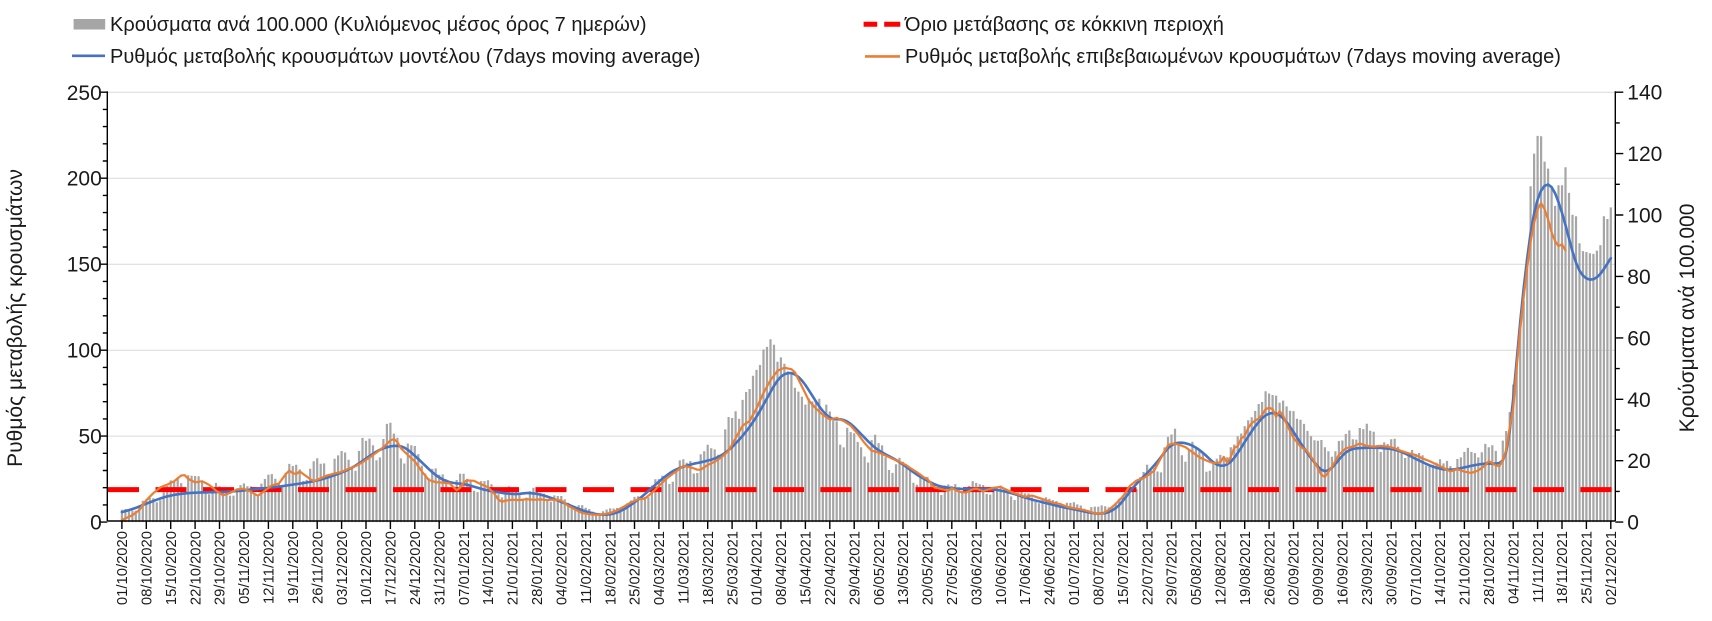 The width and height of the screenshot is (1712, 621). I want to click on svg-text: 03/12/2020, so click(343, 568).